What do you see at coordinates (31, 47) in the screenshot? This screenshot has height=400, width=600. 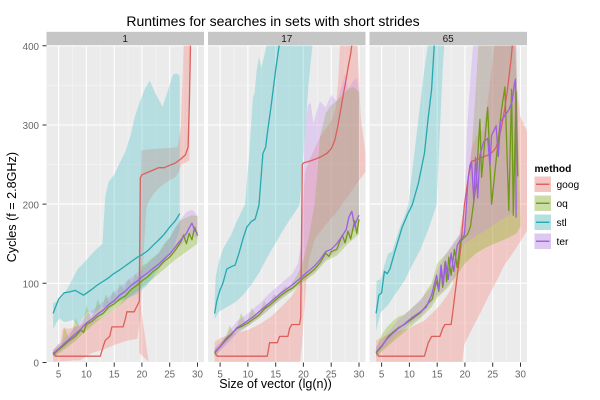 I see `svg-text: 400` at bounding box center [31, 47].